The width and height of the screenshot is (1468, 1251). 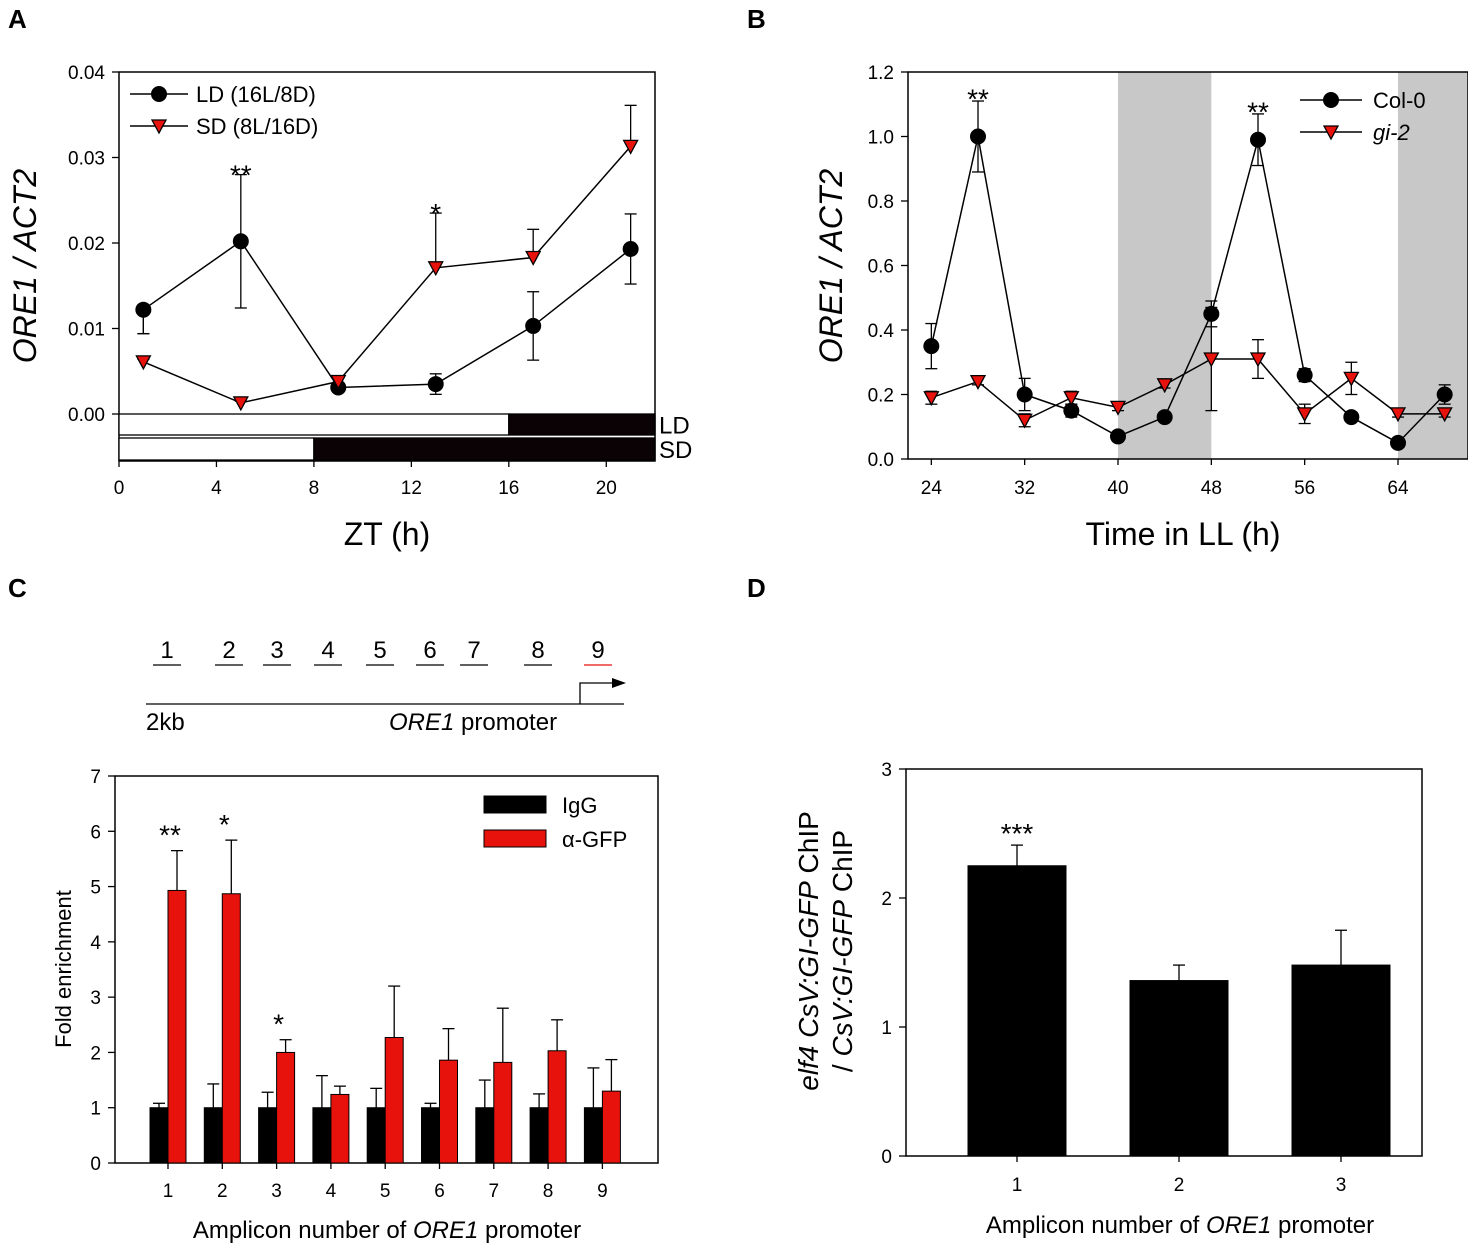 I want to click on chart-c-ytick-label: 1, so click(x=95, y=1109).